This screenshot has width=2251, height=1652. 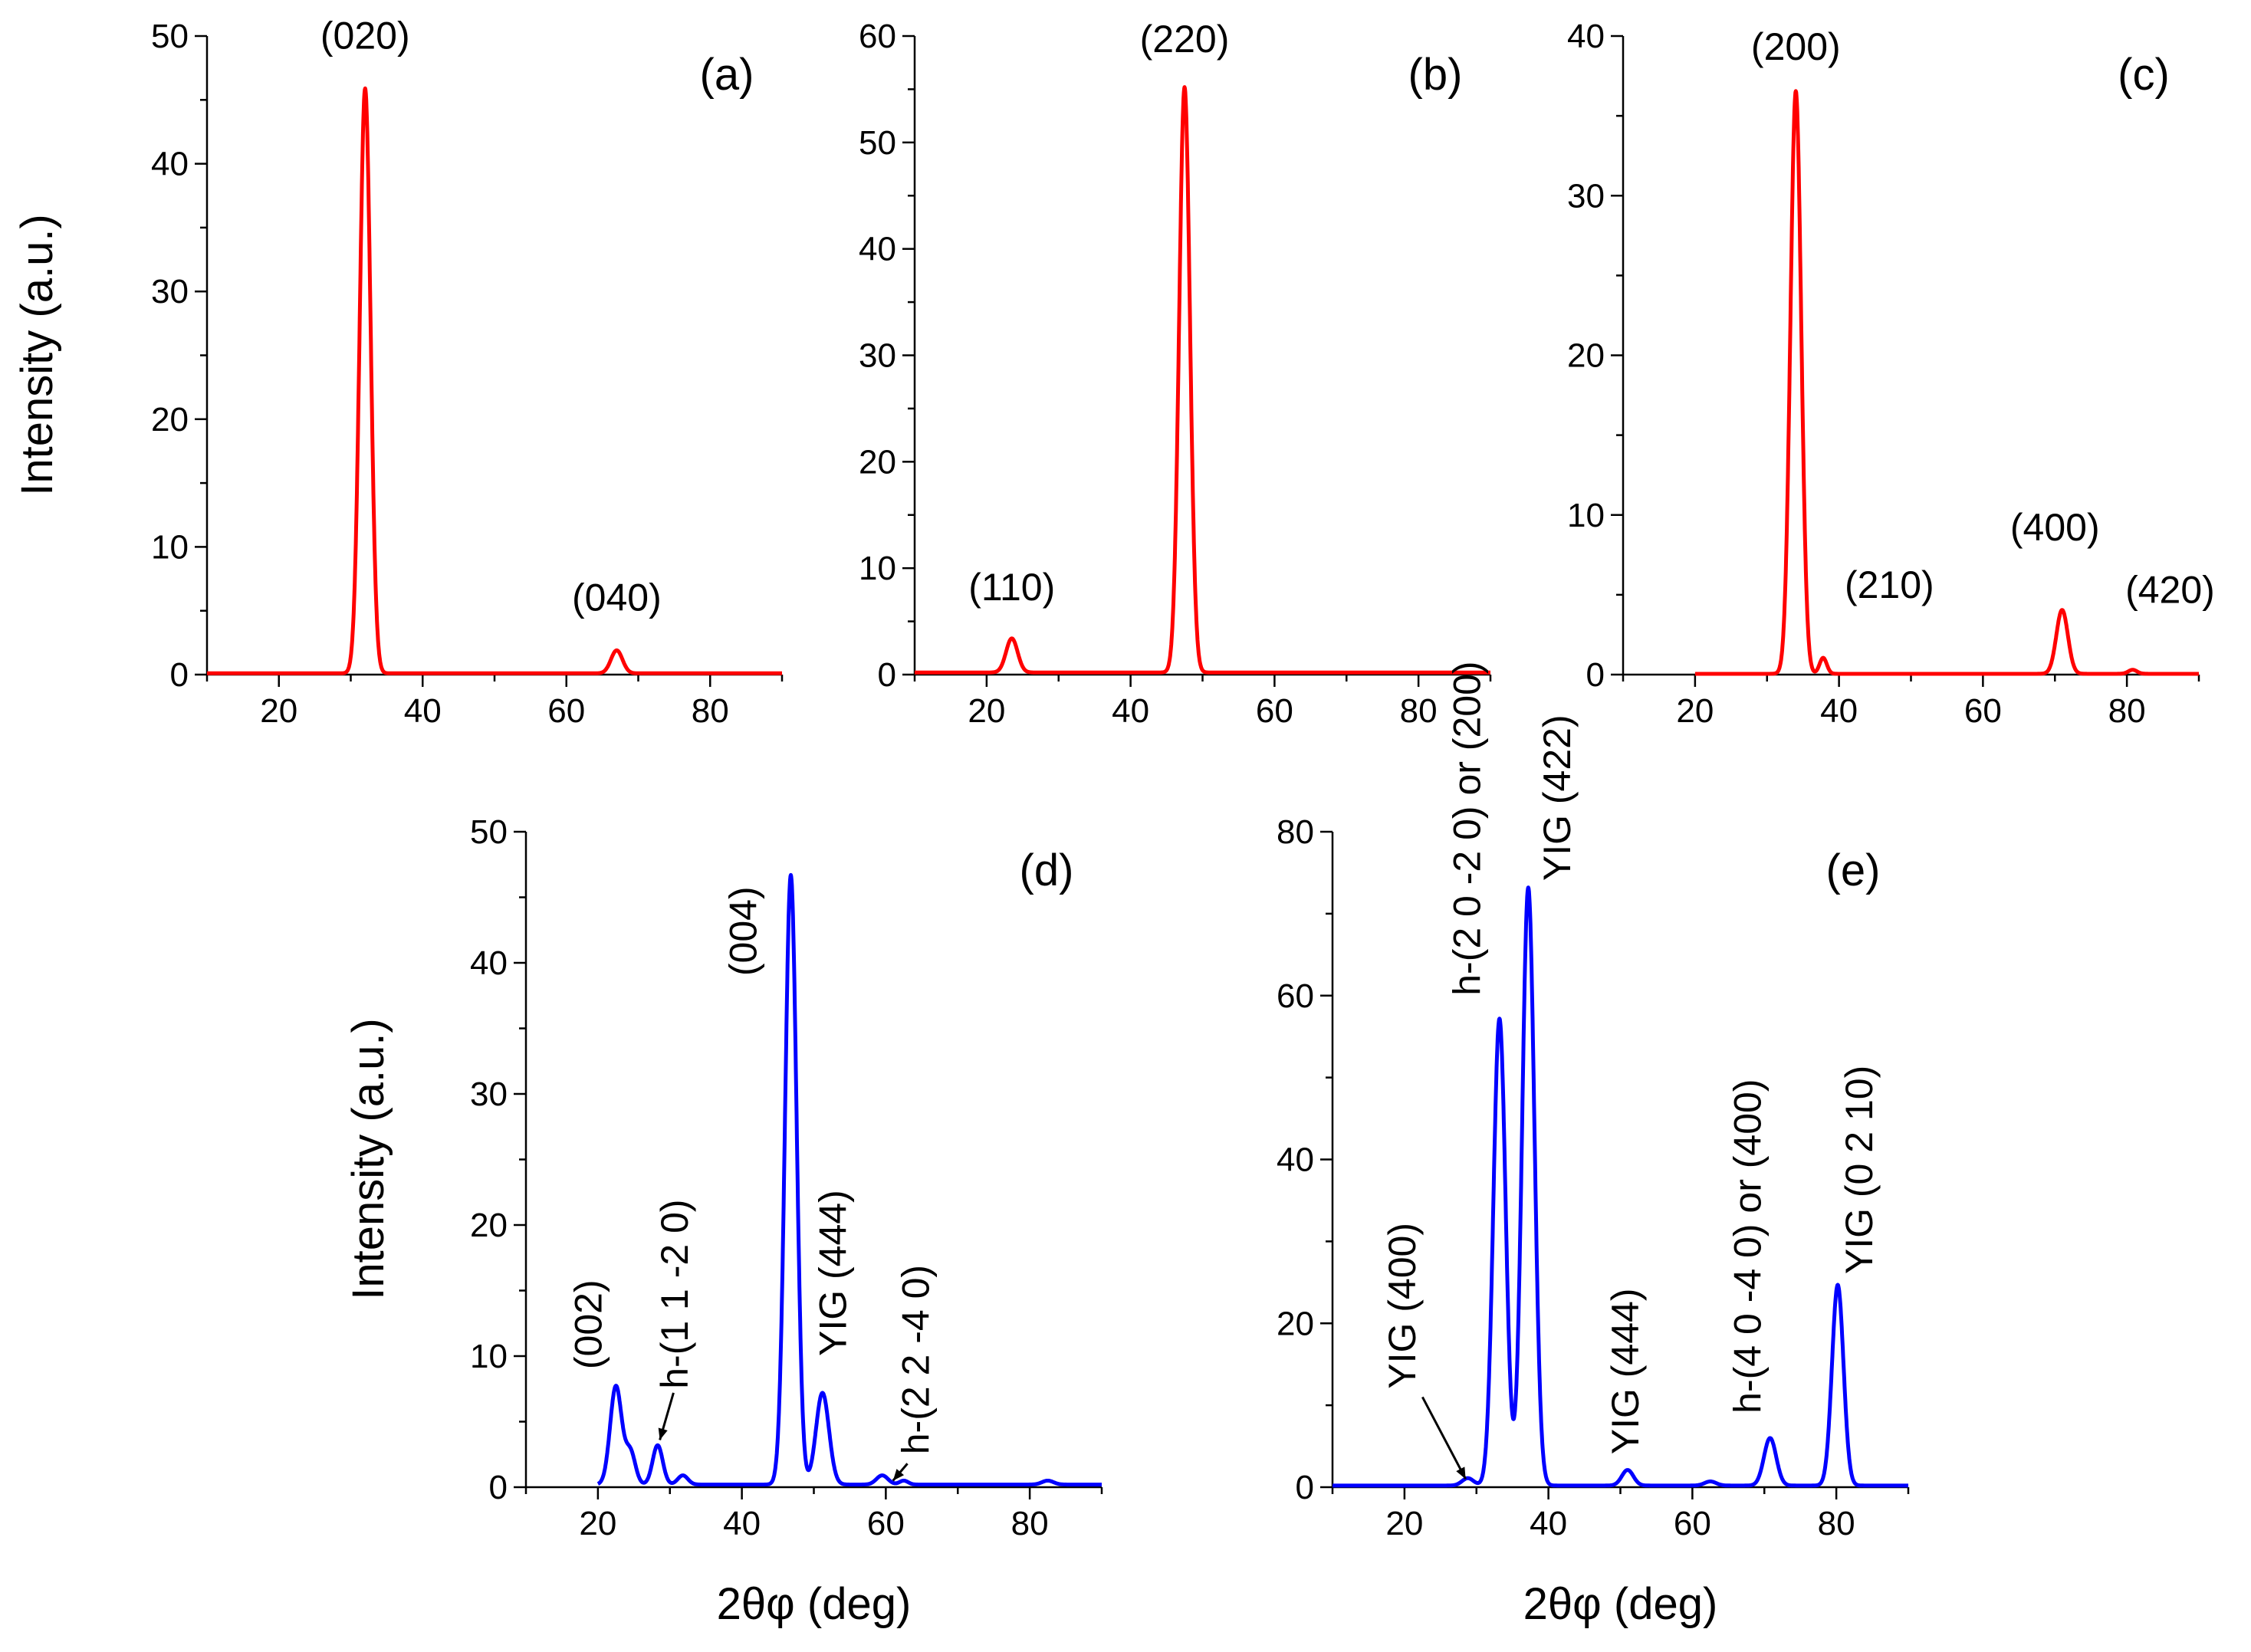 I want to click on panel-label: (d), so click(x=1047, y=870).